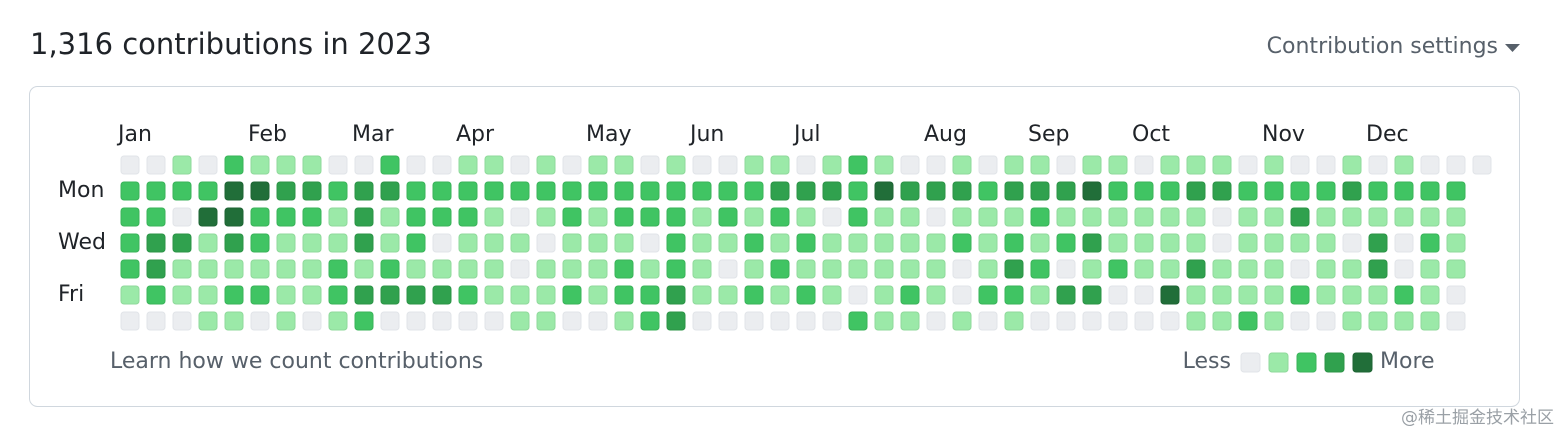 The height and width of the screenshot is (435, 1560). I want to click on dropdown-caret, so click(1512, 48).